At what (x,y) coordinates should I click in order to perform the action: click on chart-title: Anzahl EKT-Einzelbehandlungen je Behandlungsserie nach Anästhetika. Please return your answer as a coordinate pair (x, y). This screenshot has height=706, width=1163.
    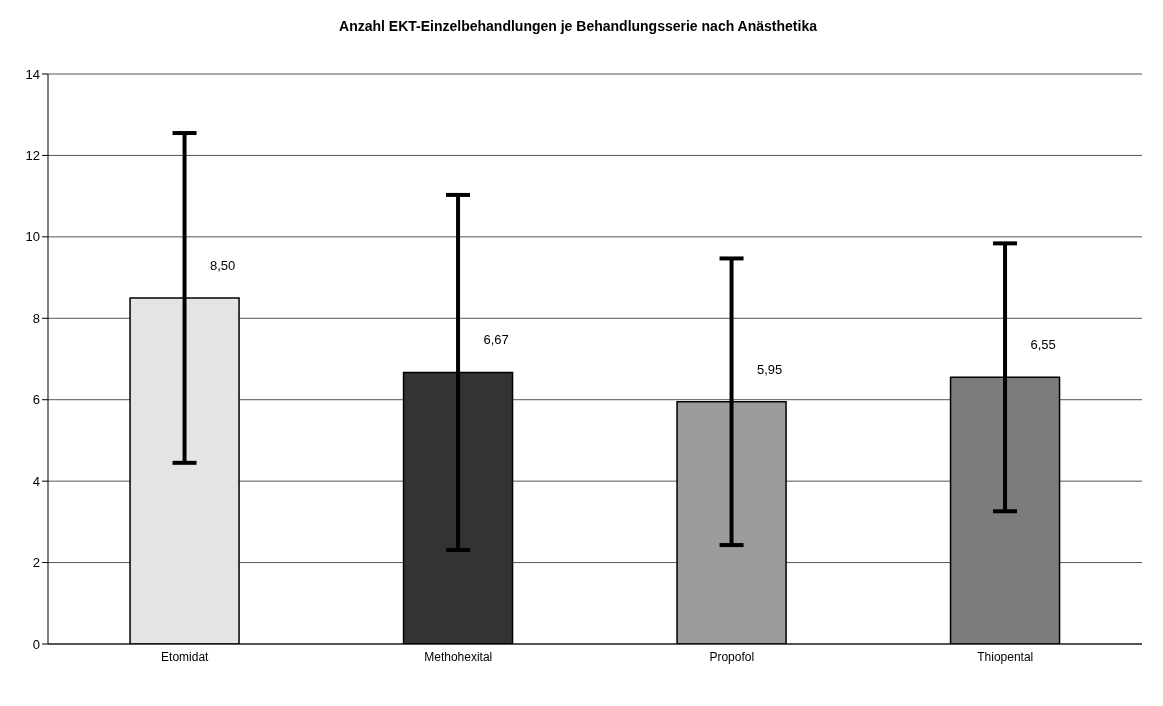
    Looking at the image, I should click on (578, 26).